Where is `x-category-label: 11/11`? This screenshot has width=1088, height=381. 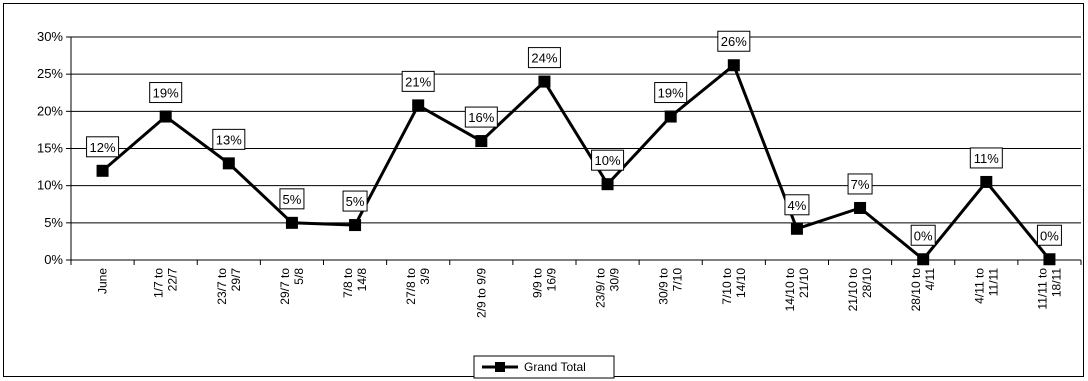
x-category-label: 11/11 is located at coordinates (993, 282).